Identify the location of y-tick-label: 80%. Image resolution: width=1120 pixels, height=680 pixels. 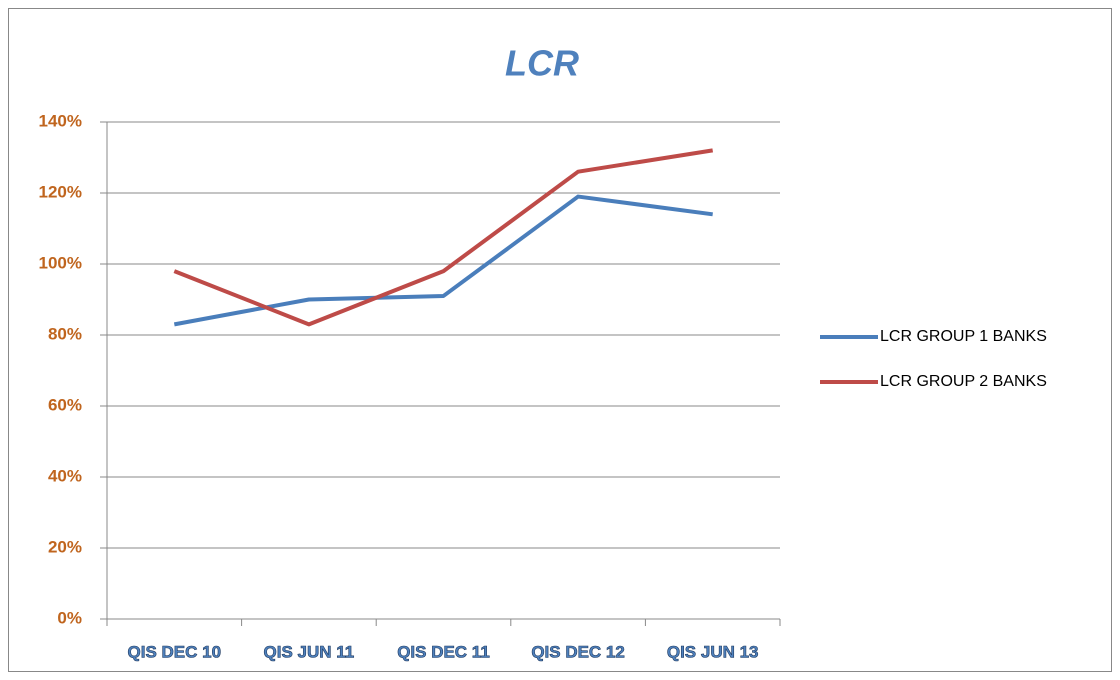
(65, 333).